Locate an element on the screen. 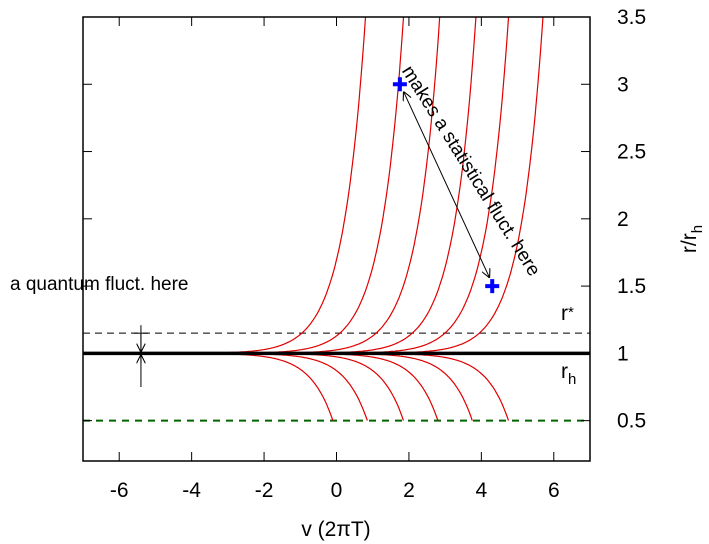 Image resolution: width=709 pixels, height=544 pixels. y-tick-label: 1 is located at coordinates (623, 353).